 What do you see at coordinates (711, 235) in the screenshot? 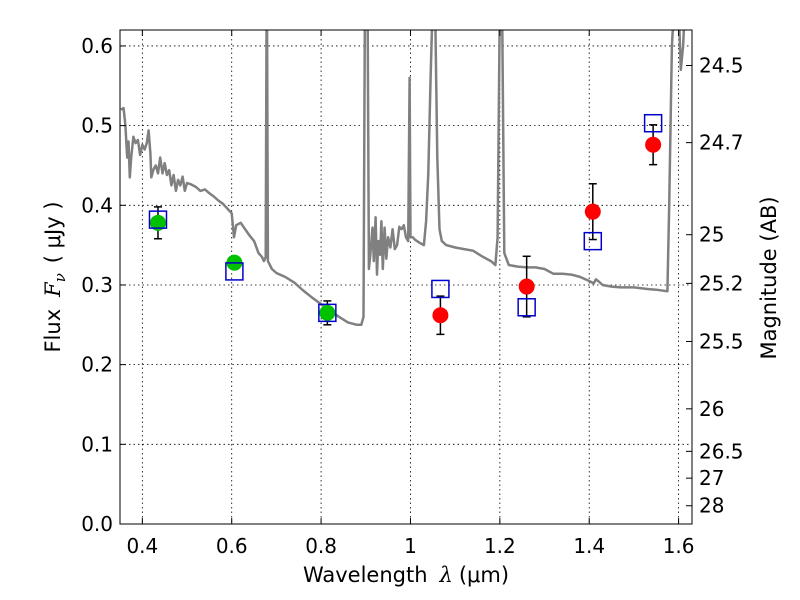
I see `y2-tick-label: 25` at bounding box center [711, 235].